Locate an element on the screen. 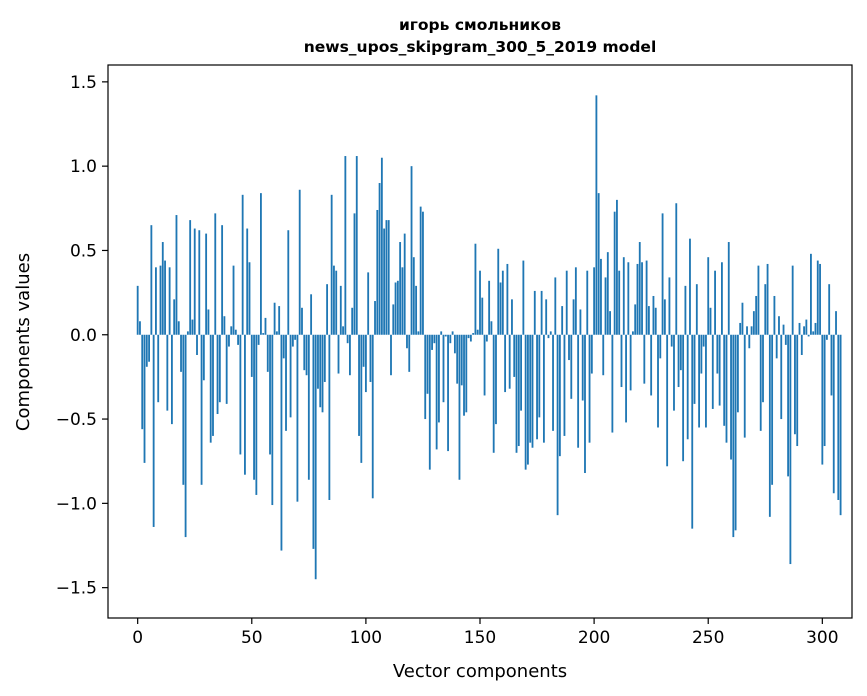 This screenshot has height=696, width=867. x-tick-label: 150 is located at coordinates (480, 638).